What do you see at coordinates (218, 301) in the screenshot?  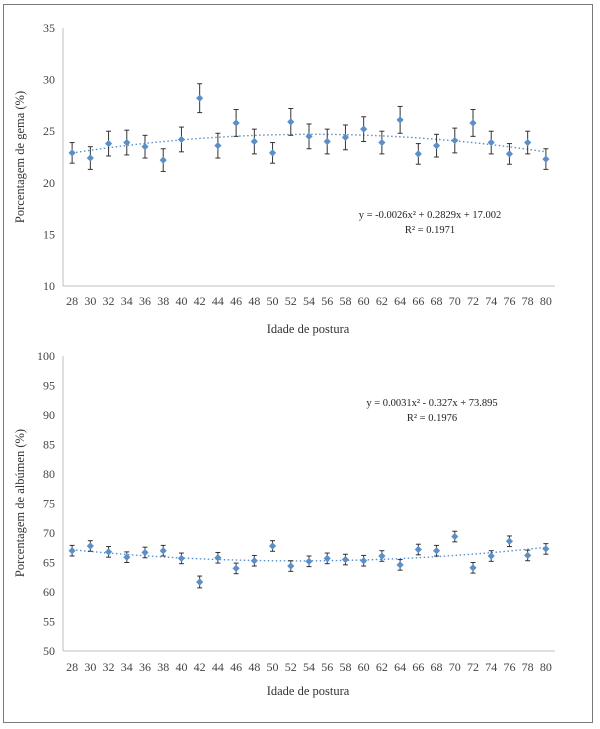 I see `chart1-x-tick-label: 44` at bounding box center [218, 301].